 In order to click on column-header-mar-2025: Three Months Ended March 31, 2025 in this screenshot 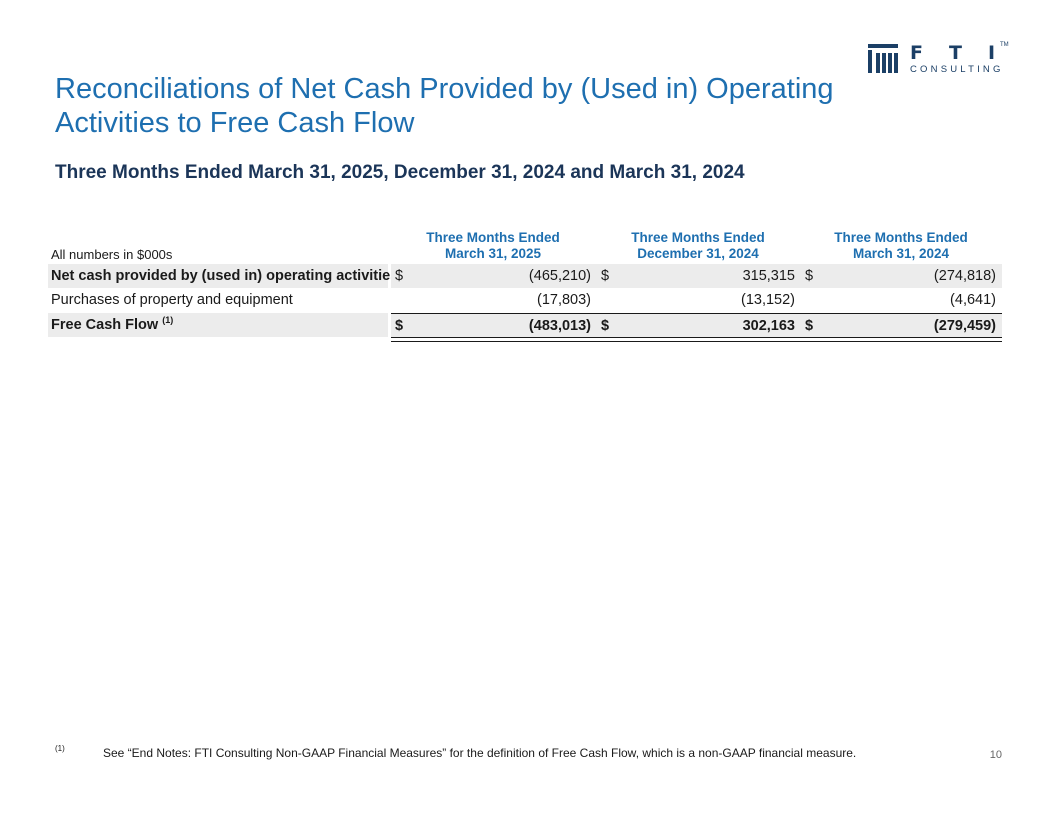, I will do `click(493, 246)`.